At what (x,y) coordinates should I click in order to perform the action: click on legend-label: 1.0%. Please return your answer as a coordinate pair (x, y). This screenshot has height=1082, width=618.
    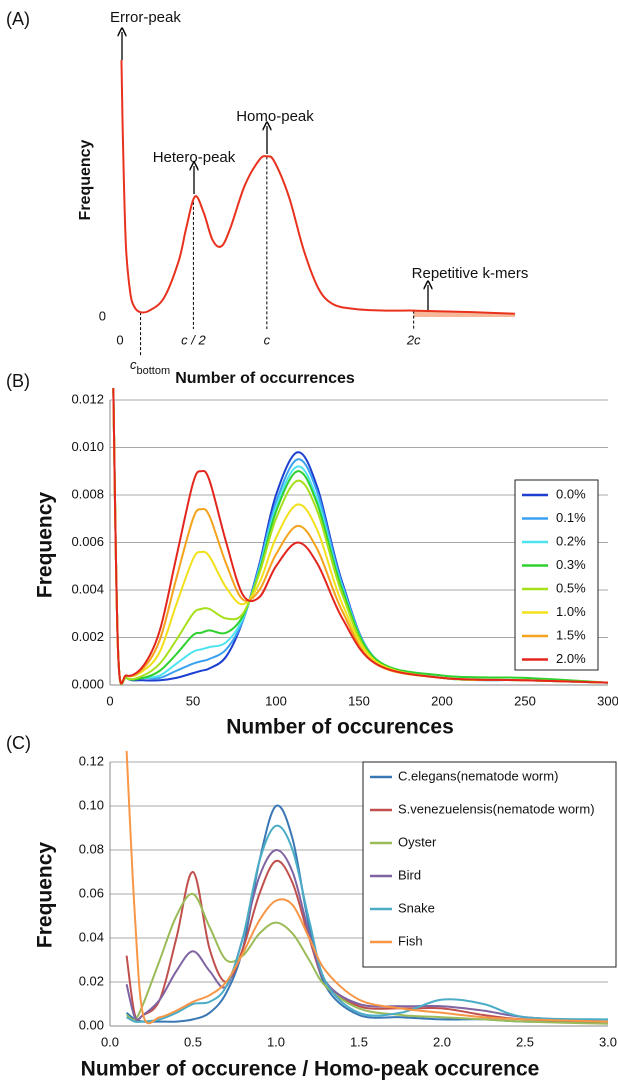
    Looking at the image, I should click on (571, 611).